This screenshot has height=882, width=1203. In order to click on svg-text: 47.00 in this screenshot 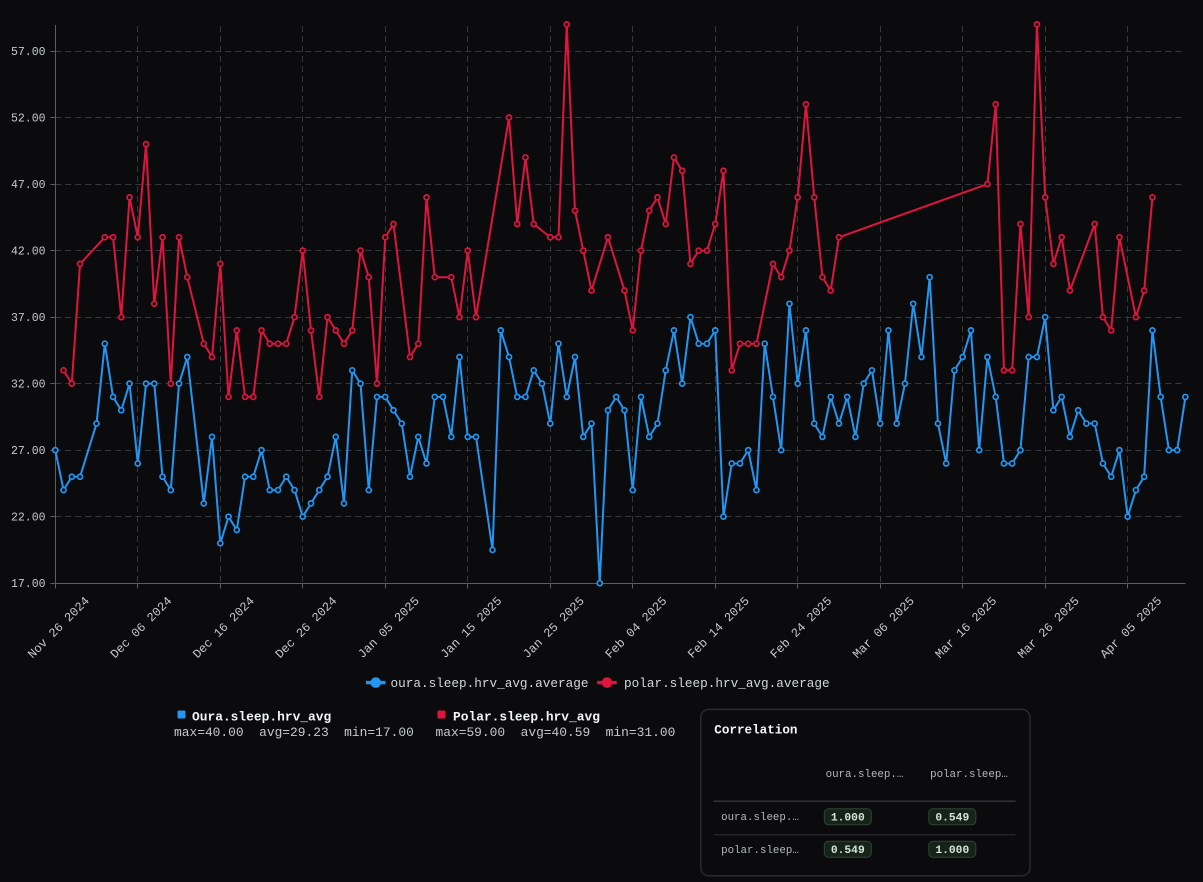, I will do `click(28, 185)`.